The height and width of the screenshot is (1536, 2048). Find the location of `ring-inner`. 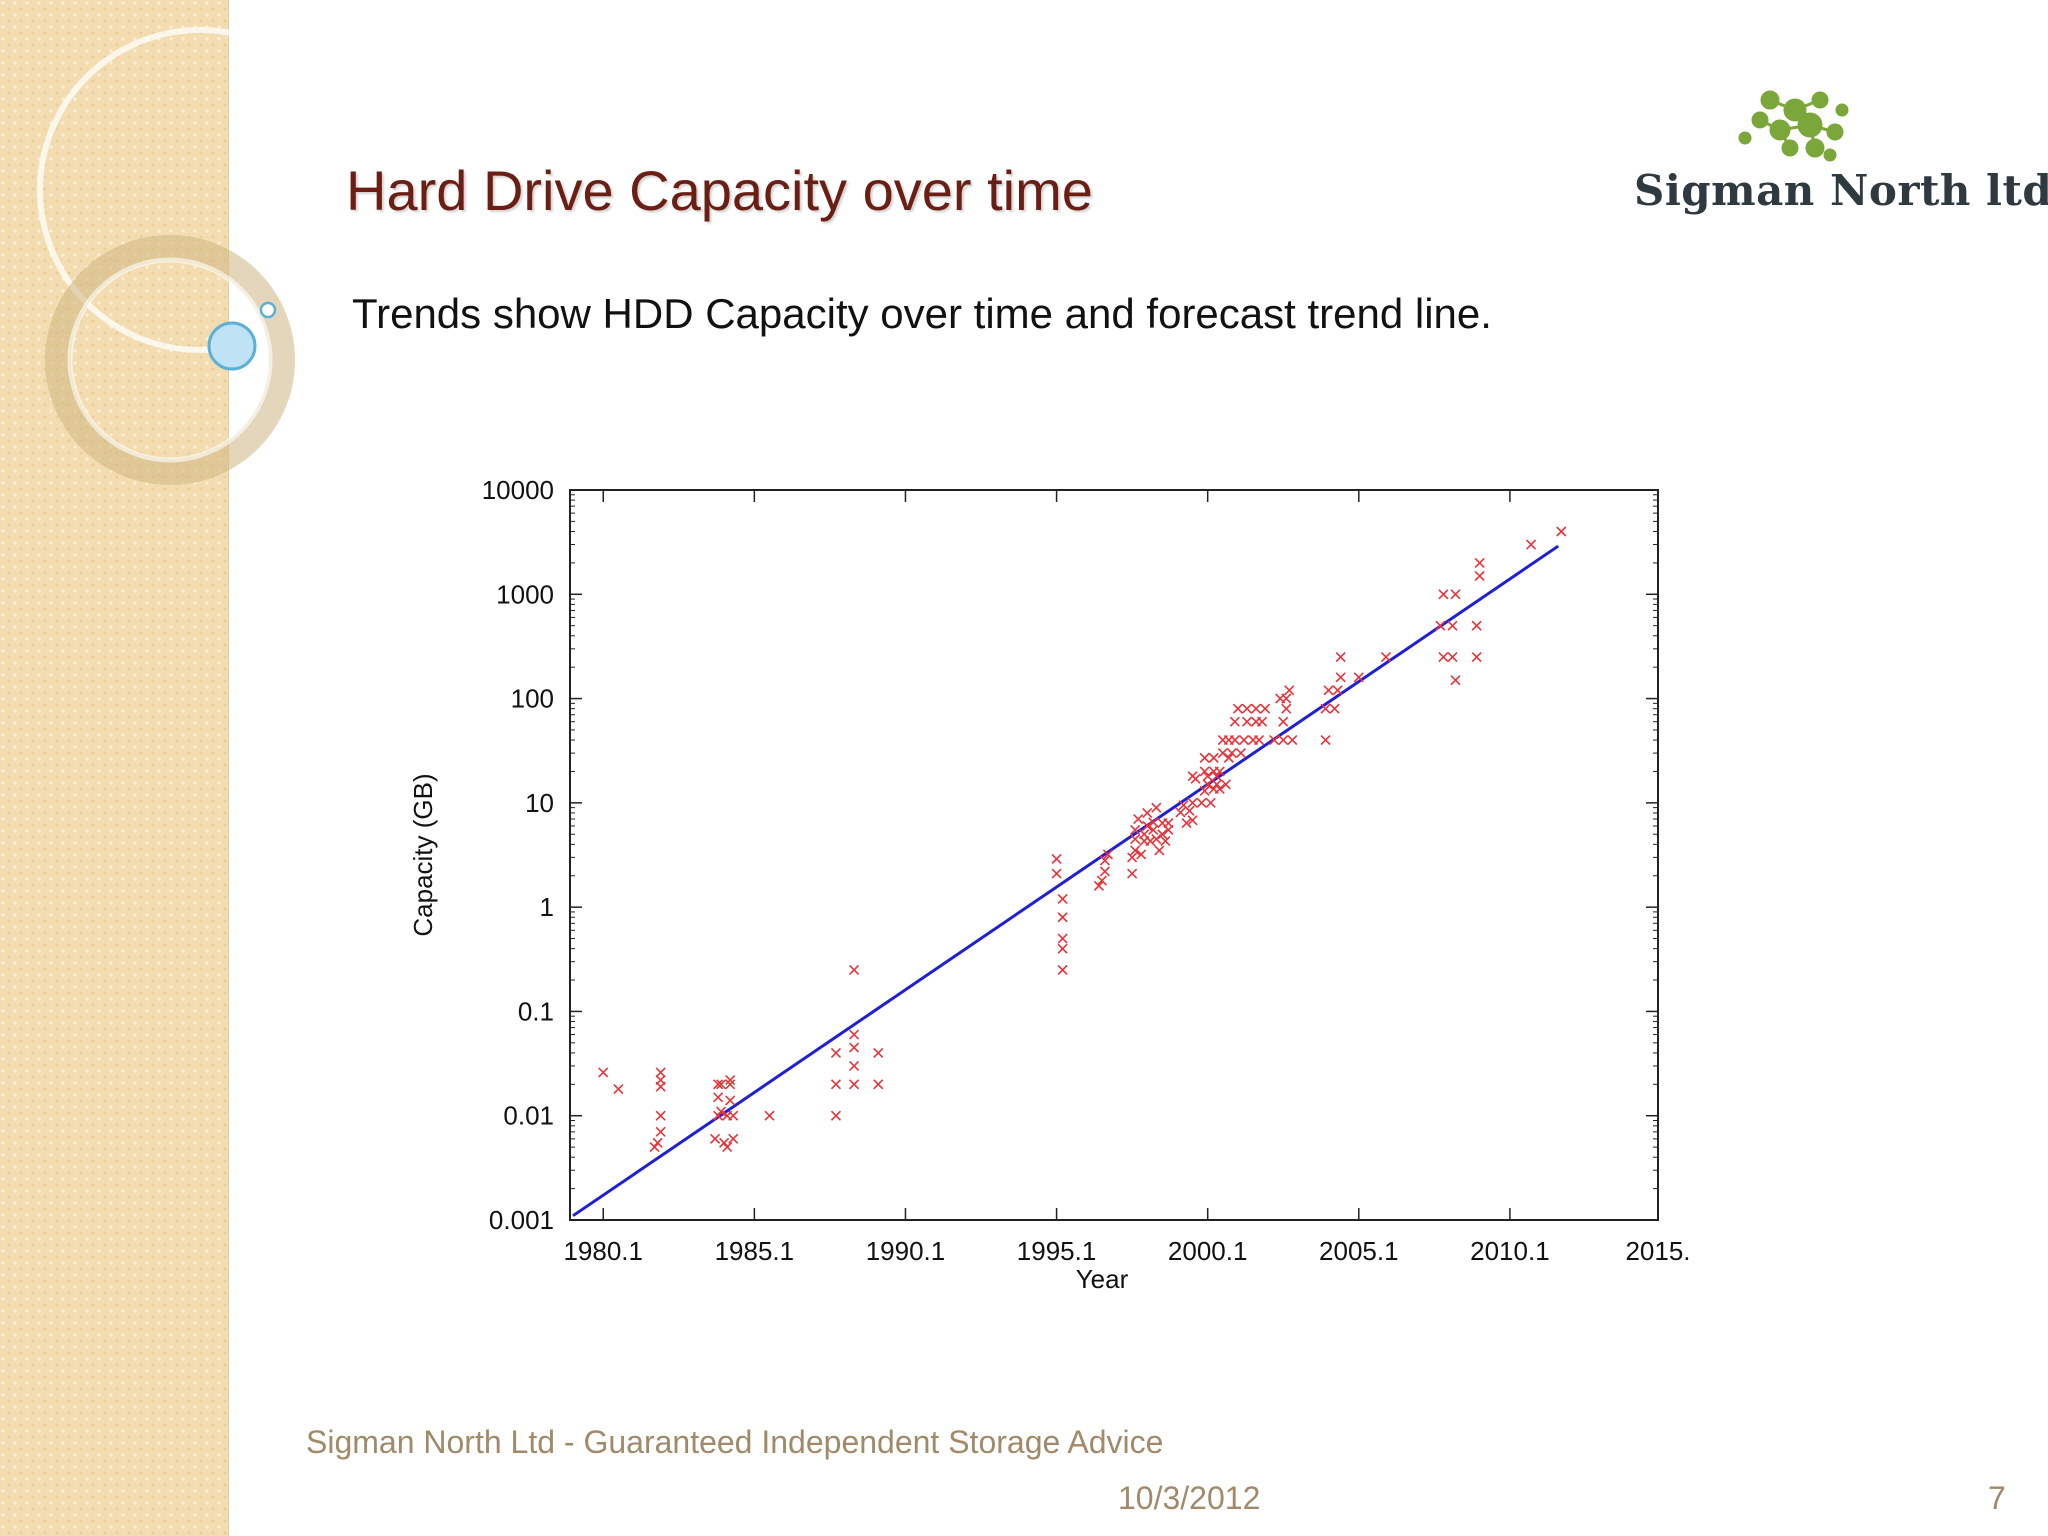

ring-inner is located at coordinates (170, 360).